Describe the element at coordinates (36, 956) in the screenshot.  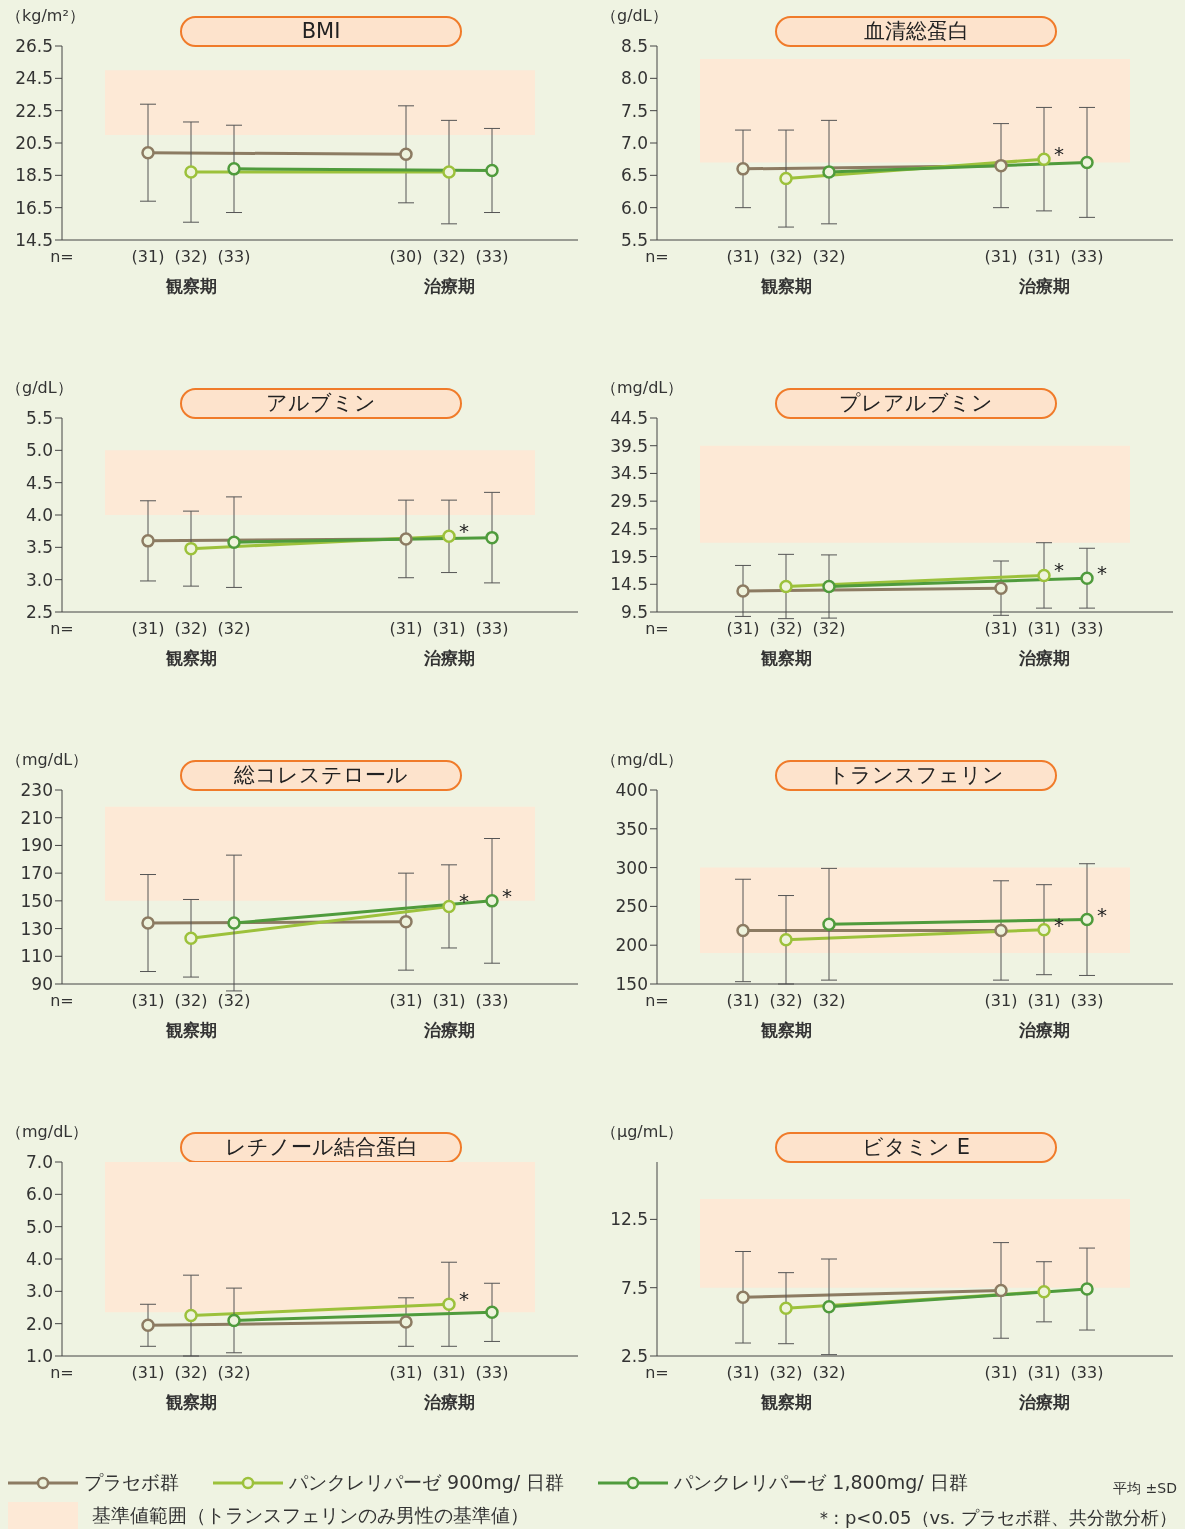
I see `y-tick-label: 110` at that location.